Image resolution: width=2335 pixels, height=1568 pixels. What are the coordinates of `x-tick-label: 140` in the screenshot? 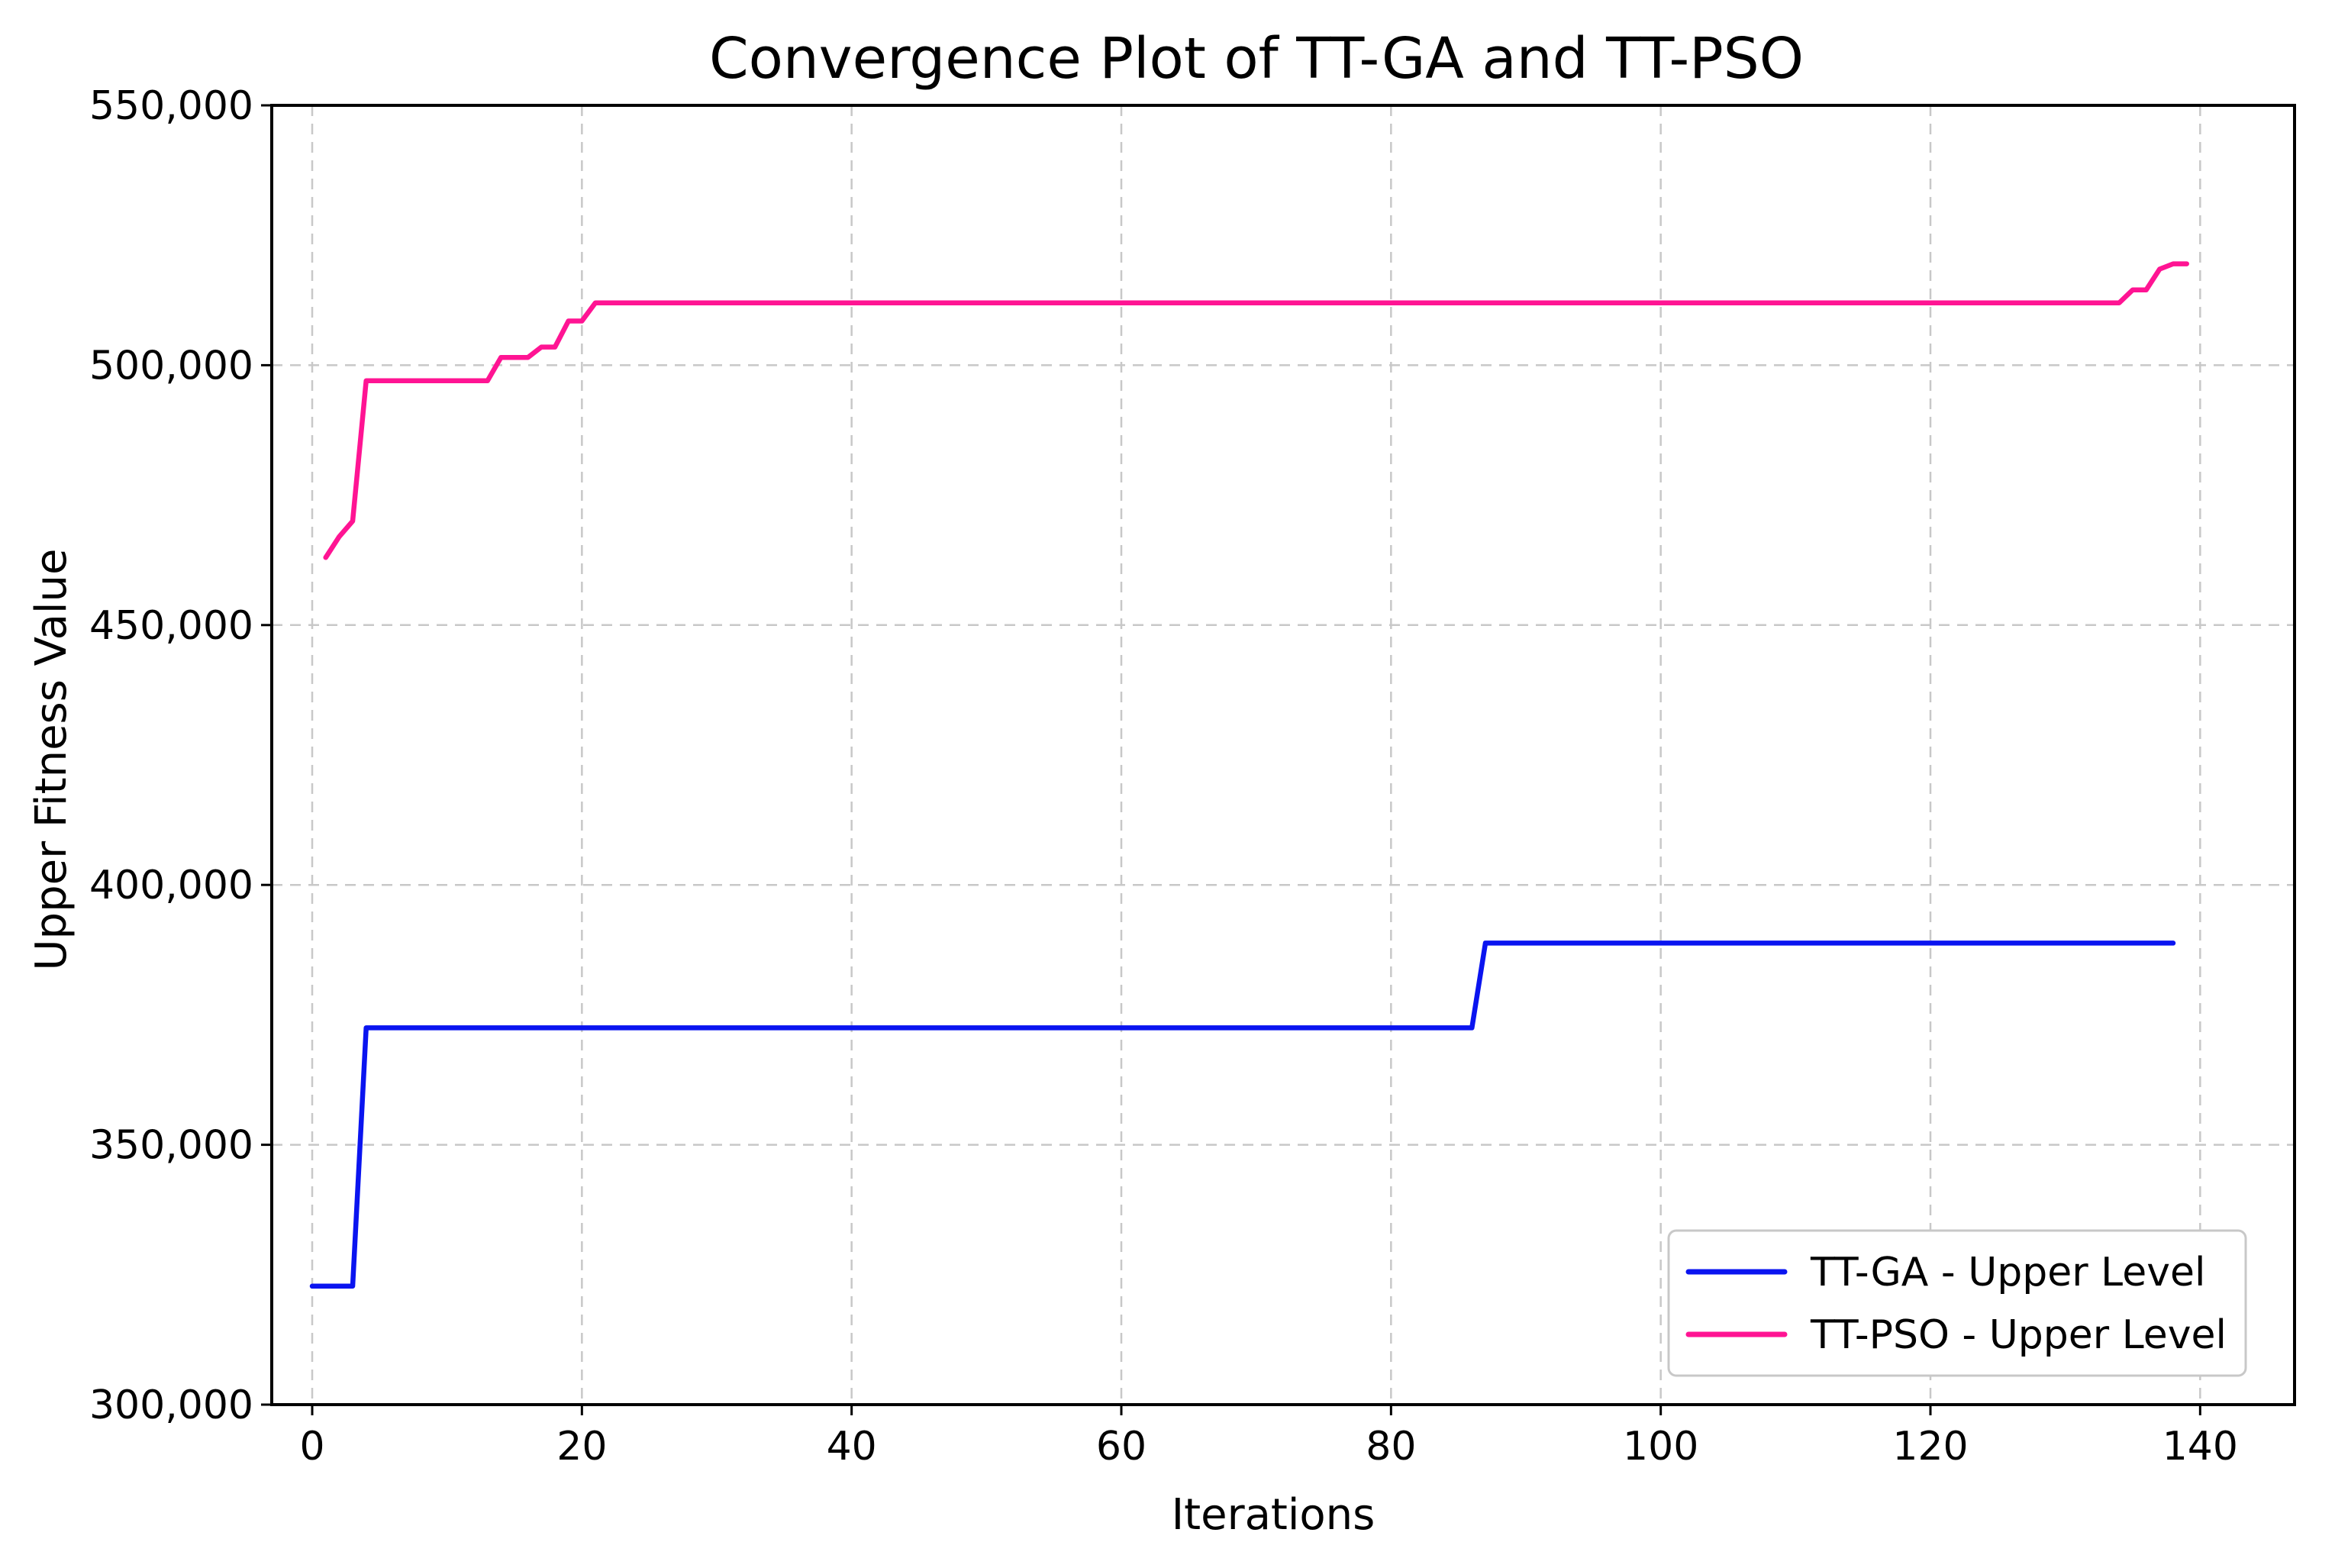 It's located at (2200, 1447).